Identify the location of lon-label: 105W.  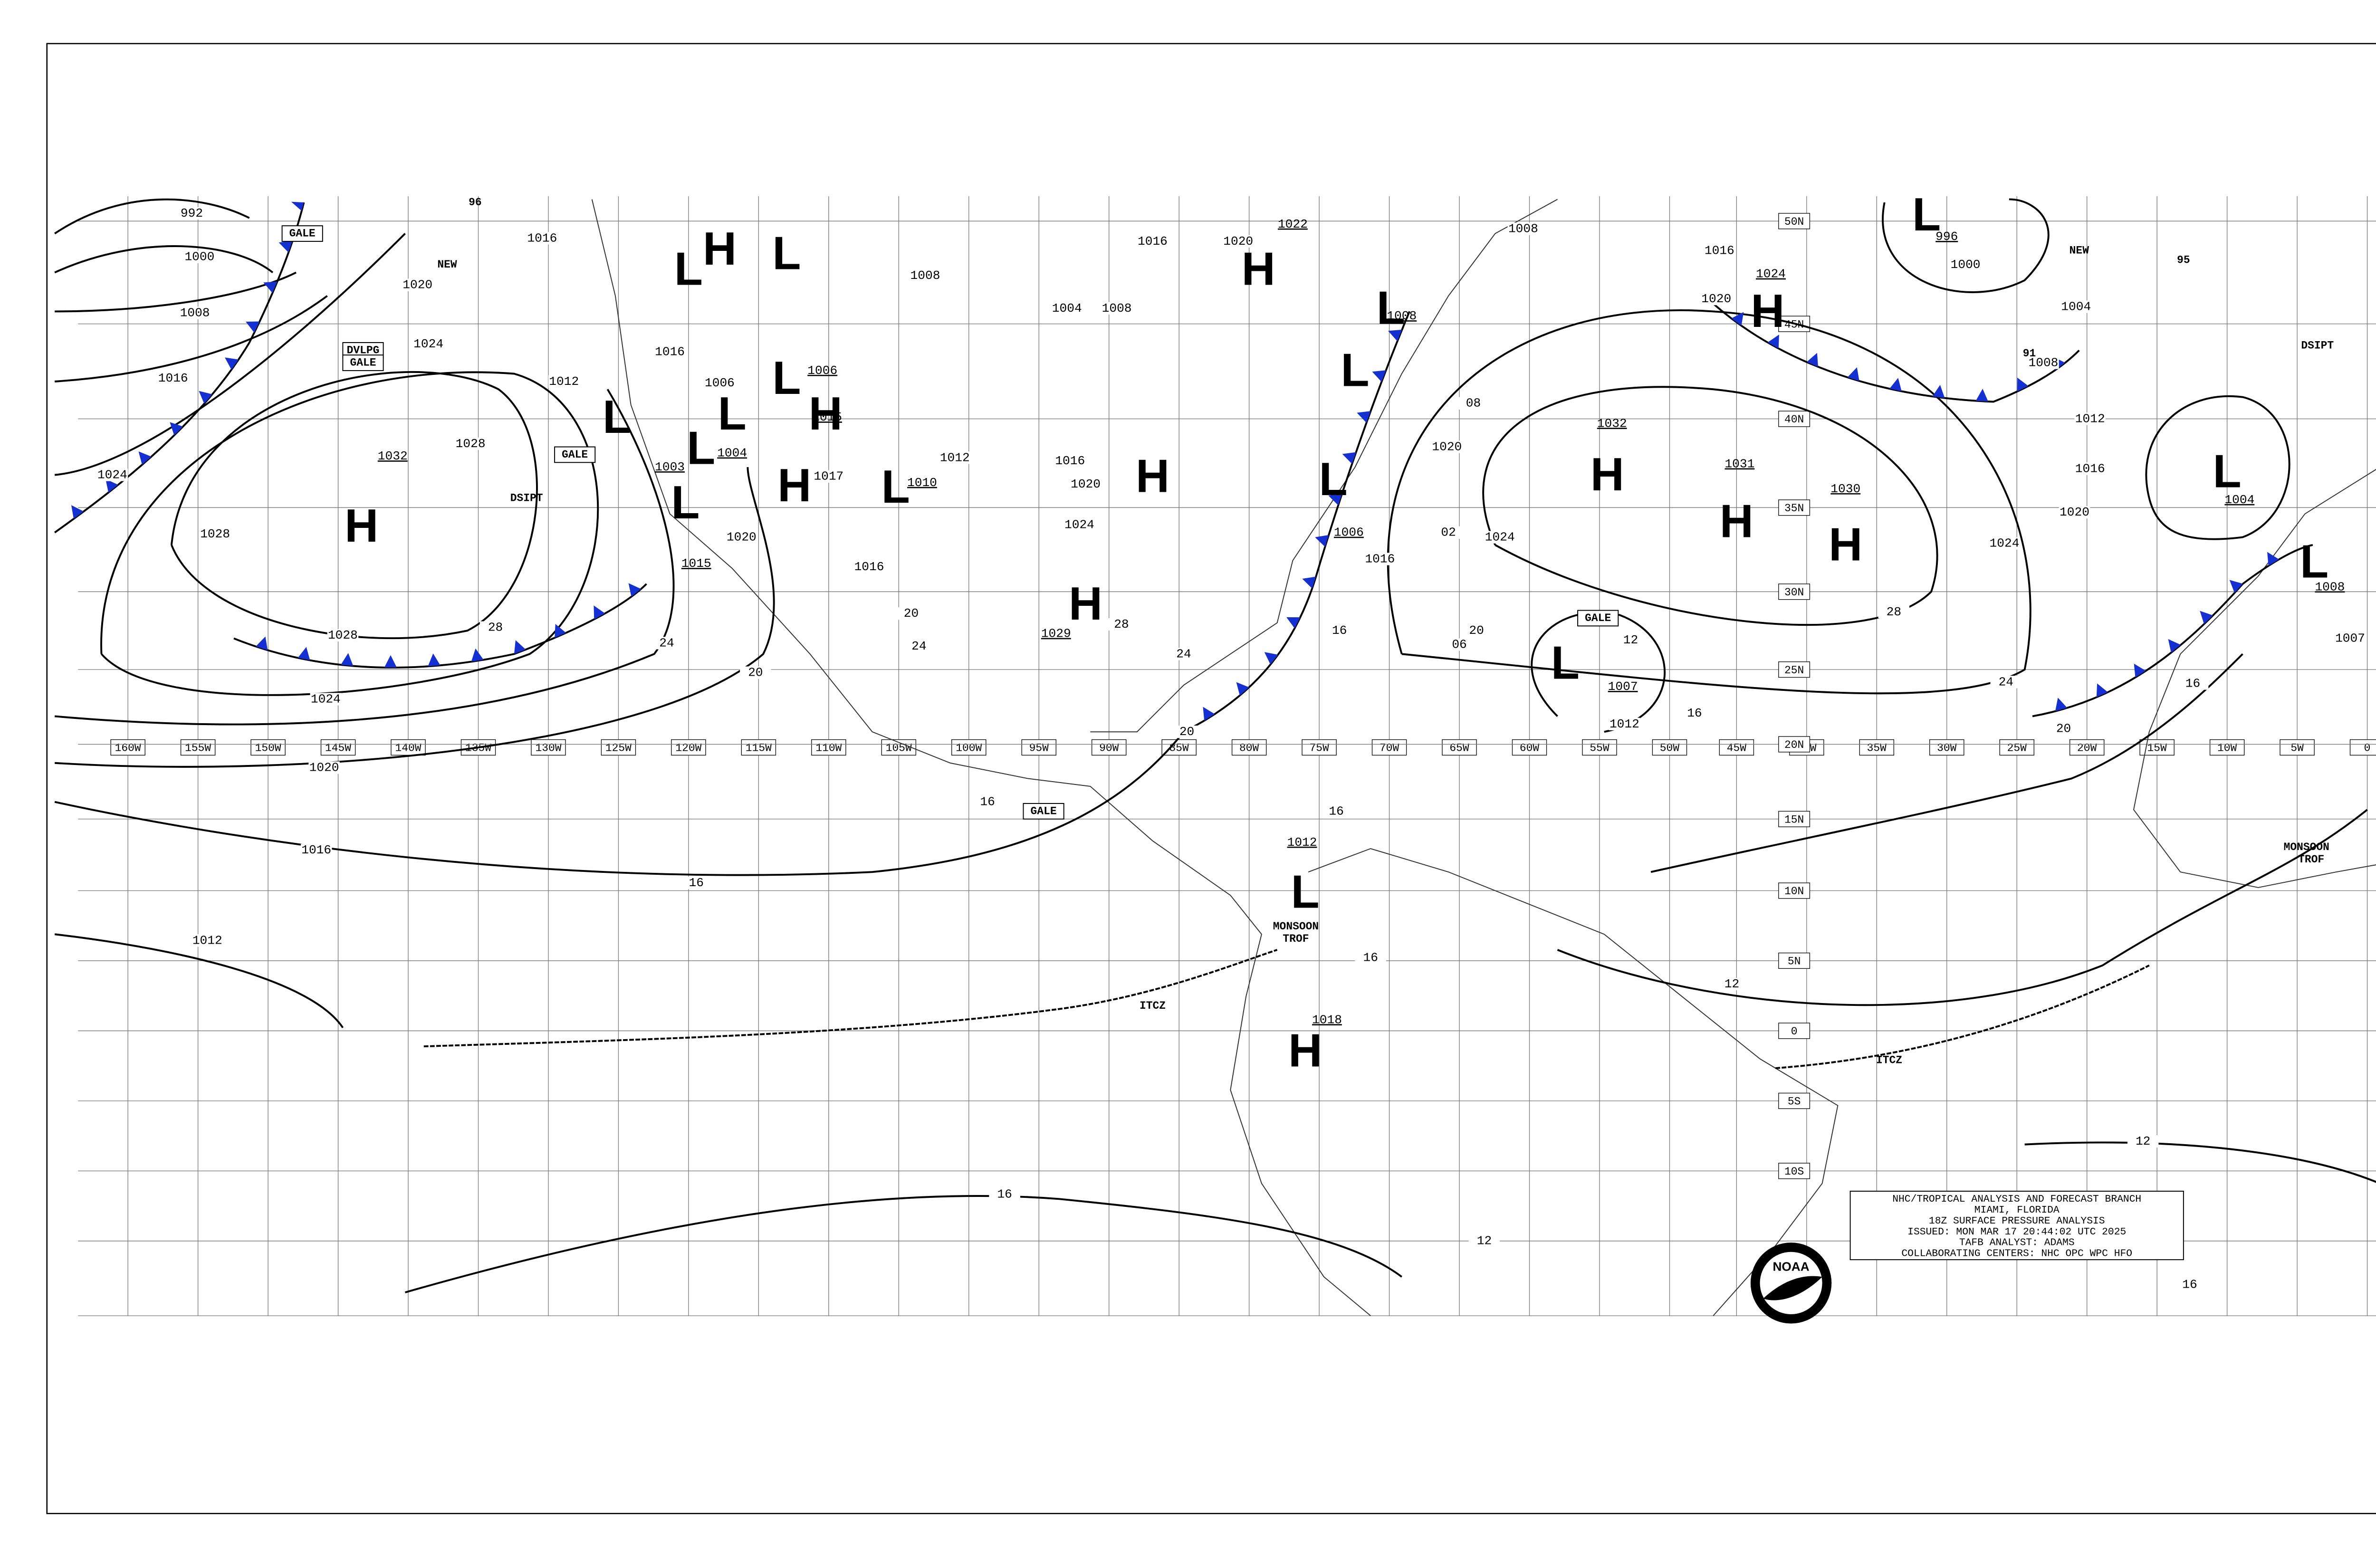
(899, 749).